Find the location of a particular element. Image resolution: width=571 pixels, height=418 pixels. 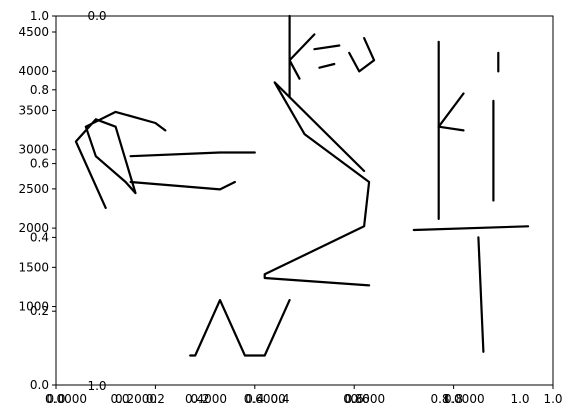

y-tick-label: 0.8 is located at coordinates (39, 90).